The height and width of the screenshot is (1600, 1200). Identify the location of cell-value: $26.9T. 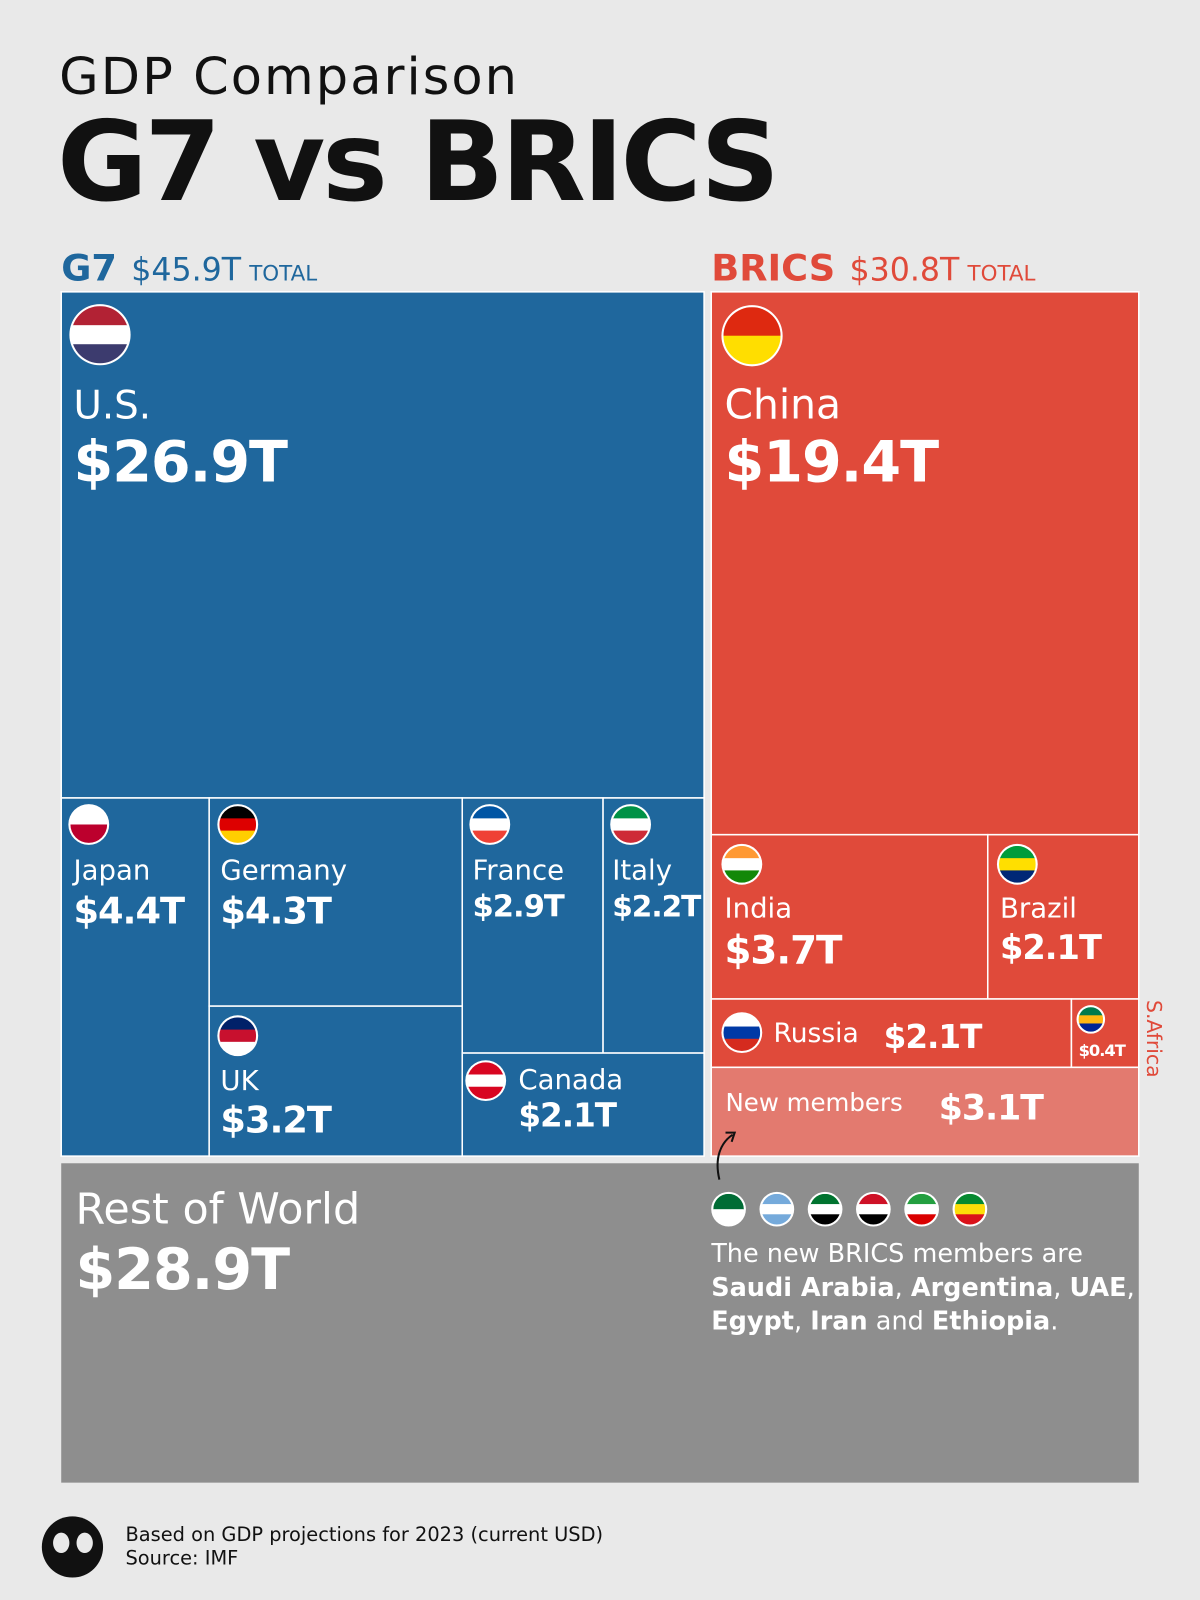
(180, 463).